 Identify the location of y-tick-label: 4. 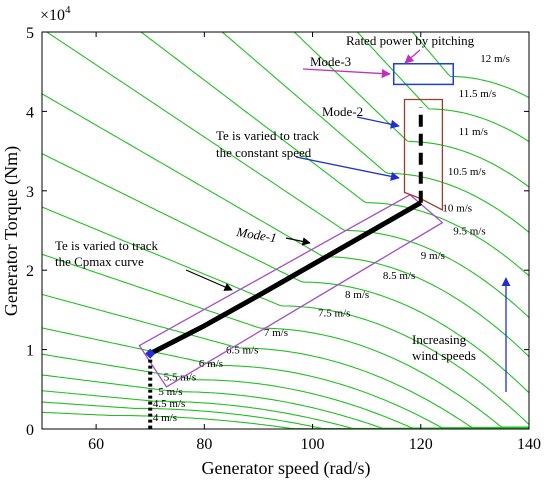
(30, 112).